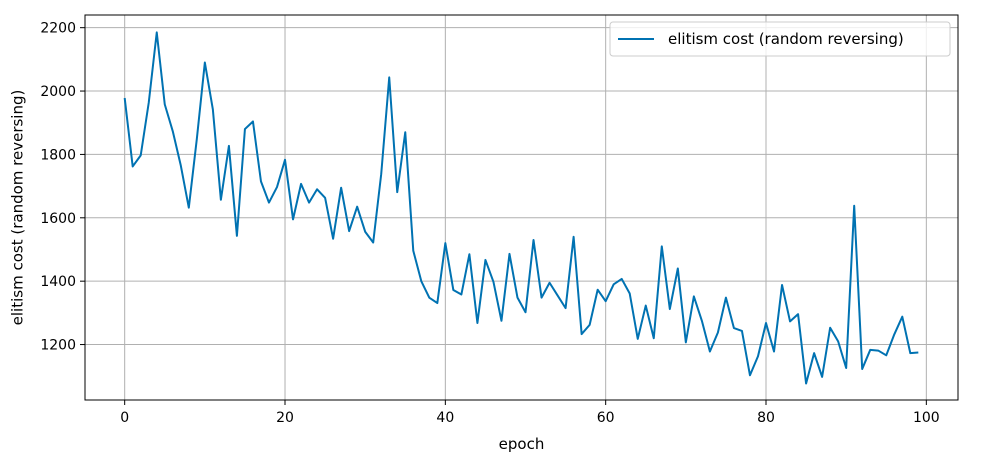  What do you see at coordinates (766, 418) in the screenshot?
I see `x-tick-label: 80` at bounding box center [766, 418].